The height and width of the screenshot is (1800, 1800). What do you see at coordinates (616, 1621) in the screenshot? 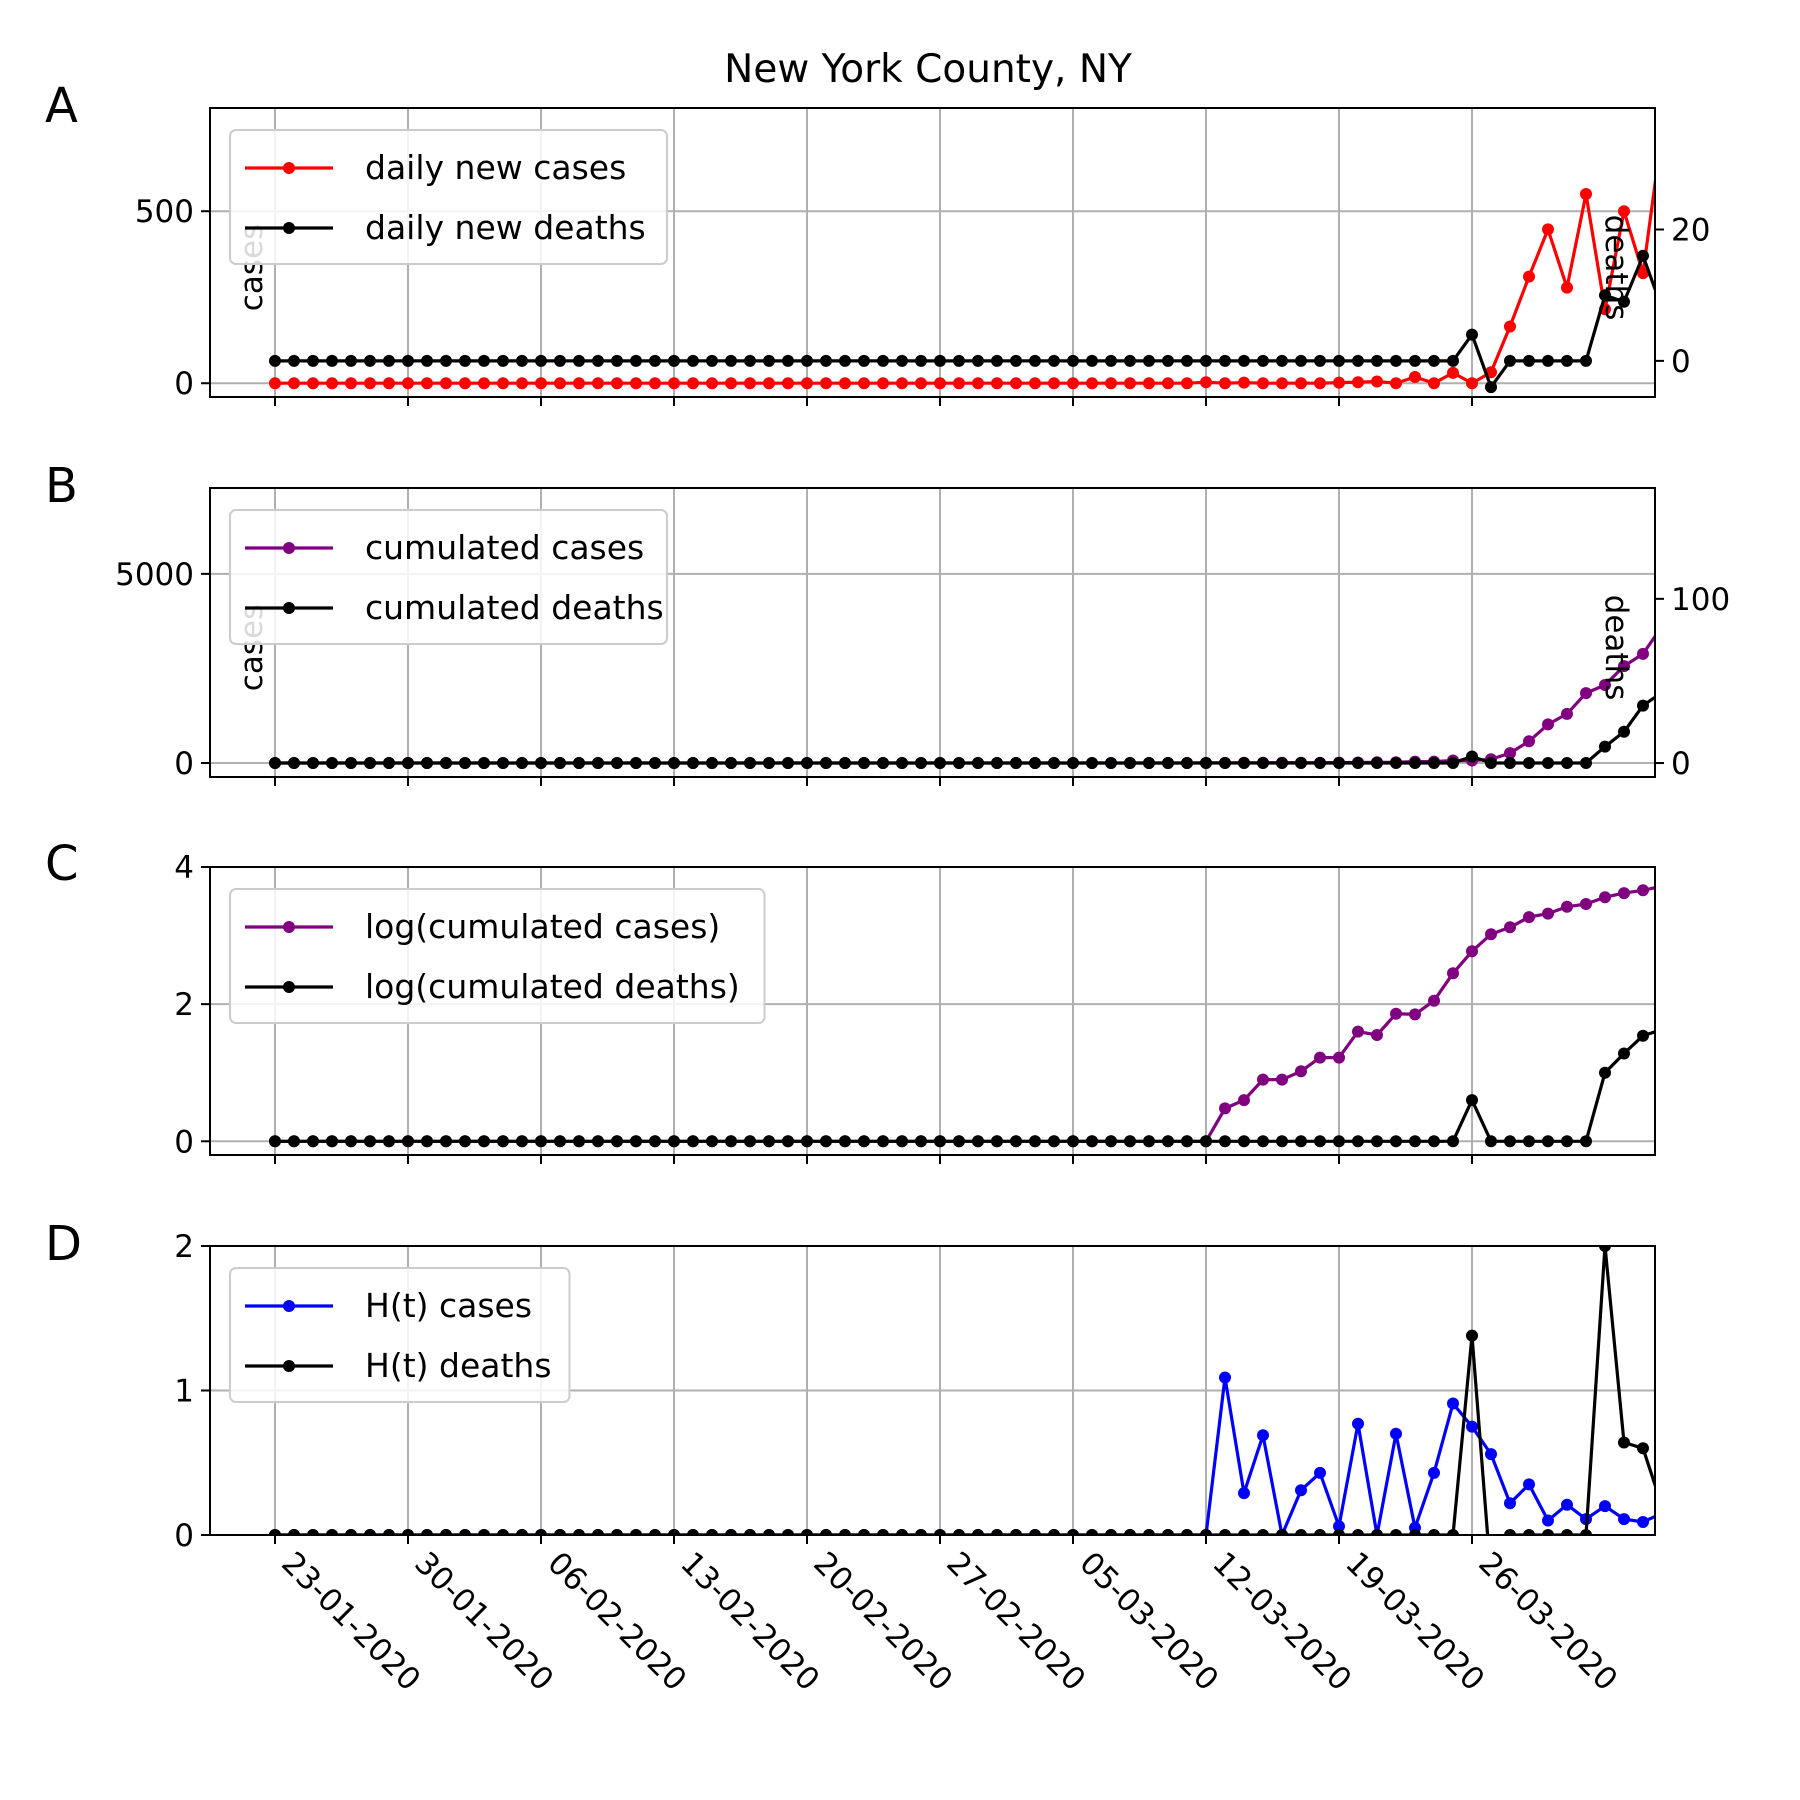
I see `x-tick-label: 06-02-2020` at bounding box center [616, 1621].